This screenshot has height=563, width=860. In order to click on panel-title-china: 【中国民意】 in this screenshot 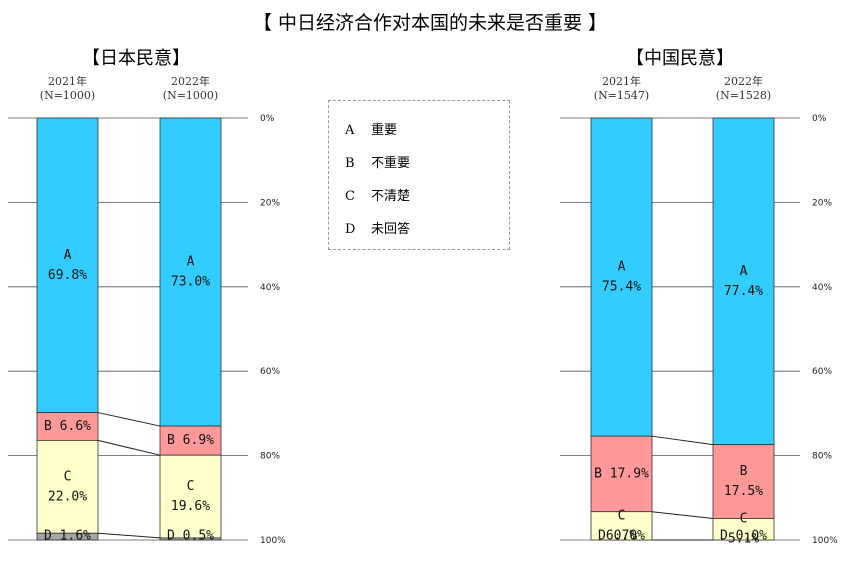, I will do `click(680, 58)`.